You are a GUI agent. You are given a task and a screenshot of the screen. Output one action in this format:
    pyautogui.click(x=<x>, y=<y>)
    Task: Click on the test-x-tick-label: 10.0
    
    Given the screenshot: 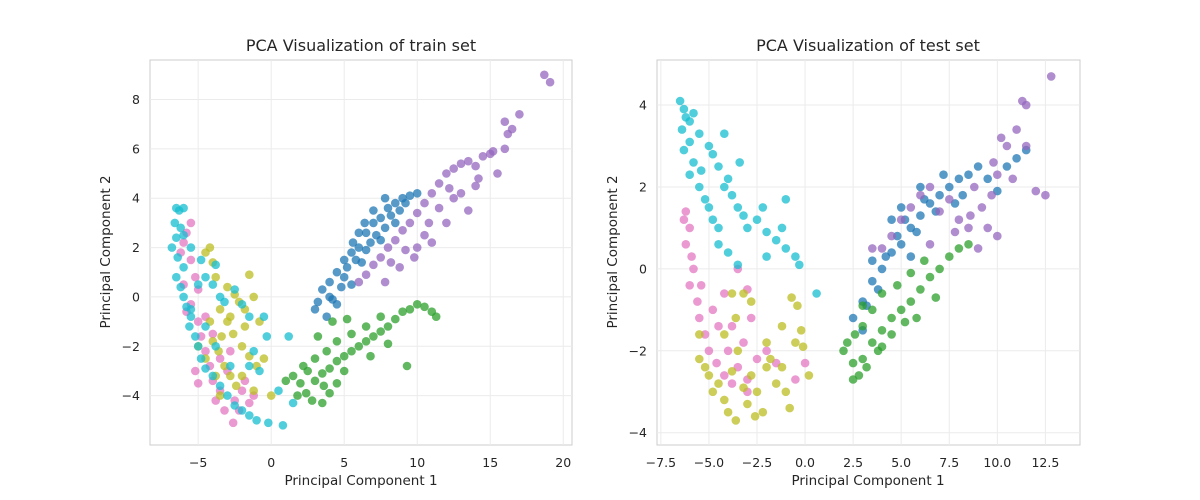 What is the action you would take?
    pyautogui.click(x=997, y=462)
    